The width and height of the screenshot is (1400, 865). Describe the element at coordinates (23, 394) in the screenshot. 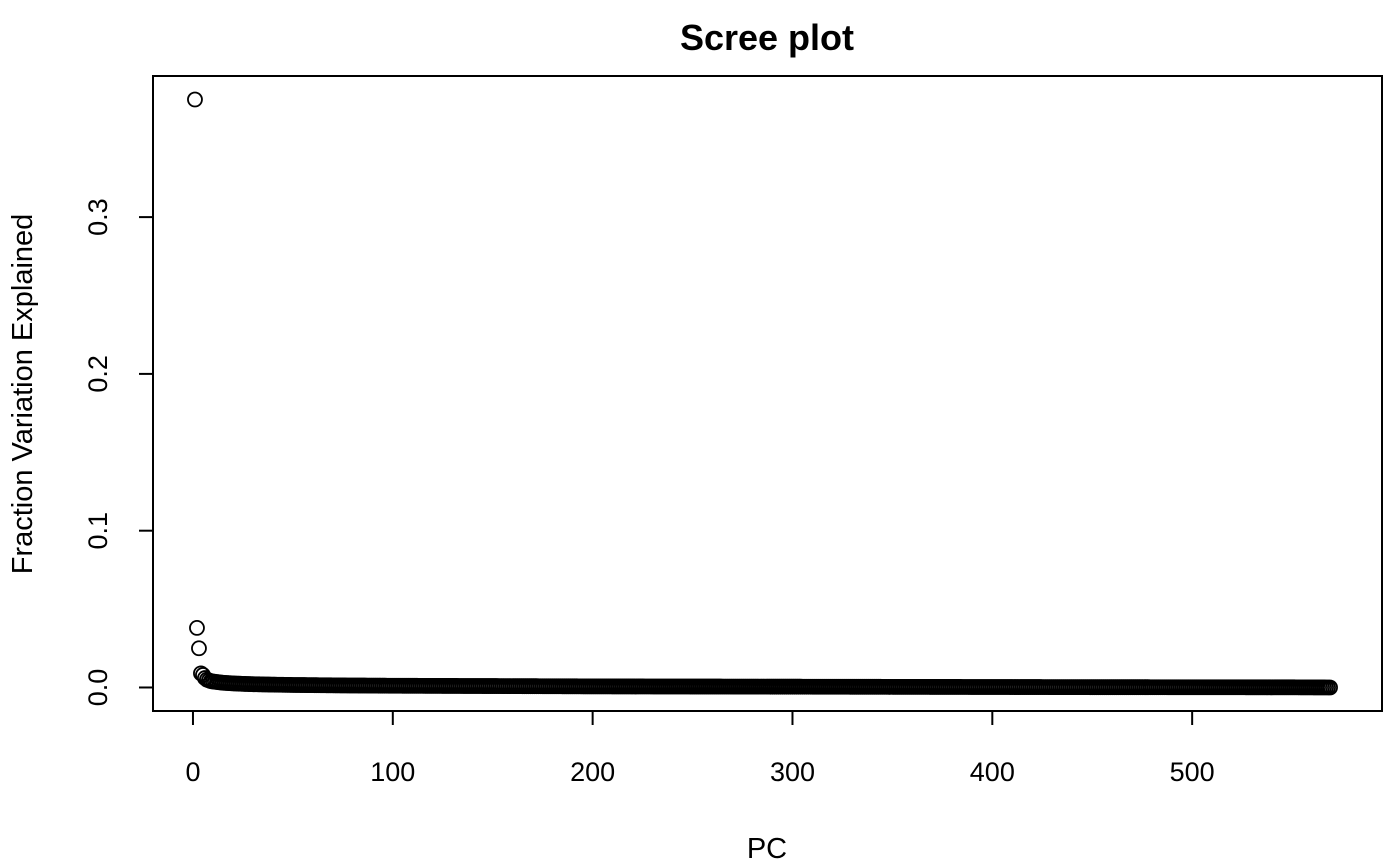

I see `y-axis-title: Fraction Variation Explained` at that location.